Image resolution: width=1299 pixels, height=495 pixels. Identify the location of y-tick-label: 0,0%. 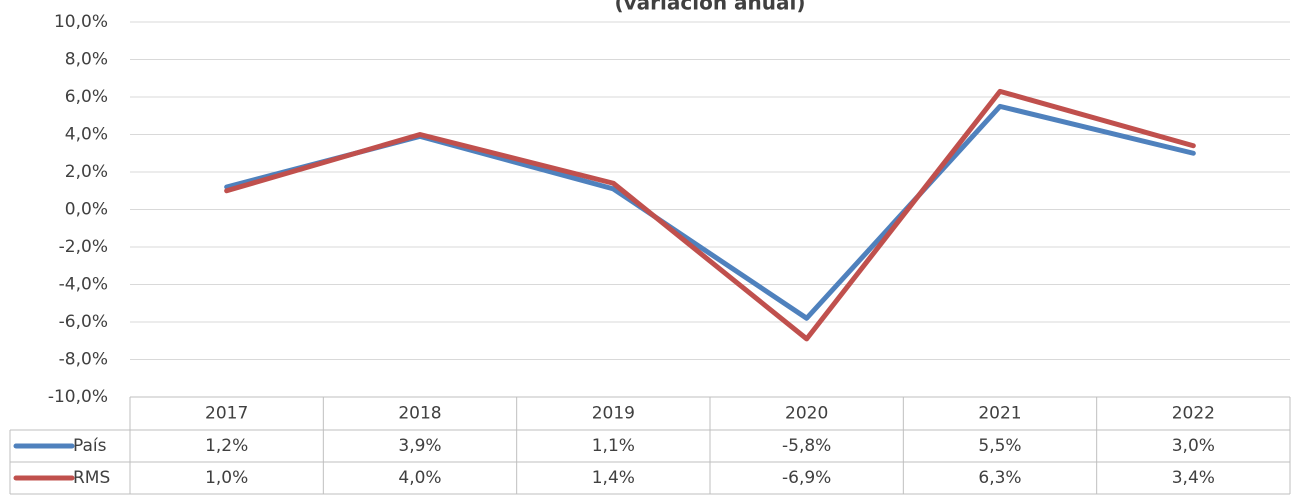
(86, 210).